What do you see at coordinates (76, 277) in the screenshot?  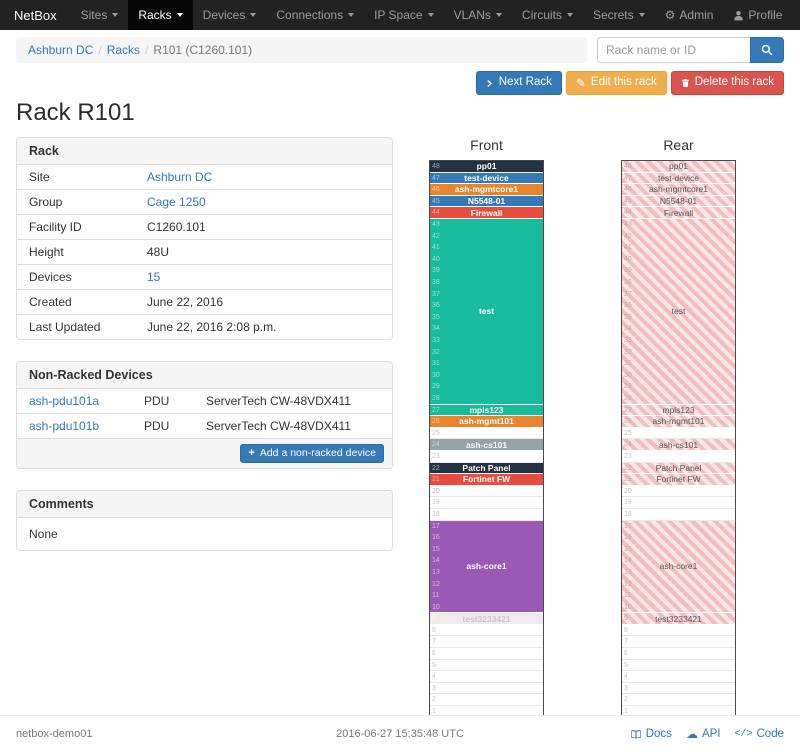 I see `attr-label: Devices` at bounding box center [76, 277].